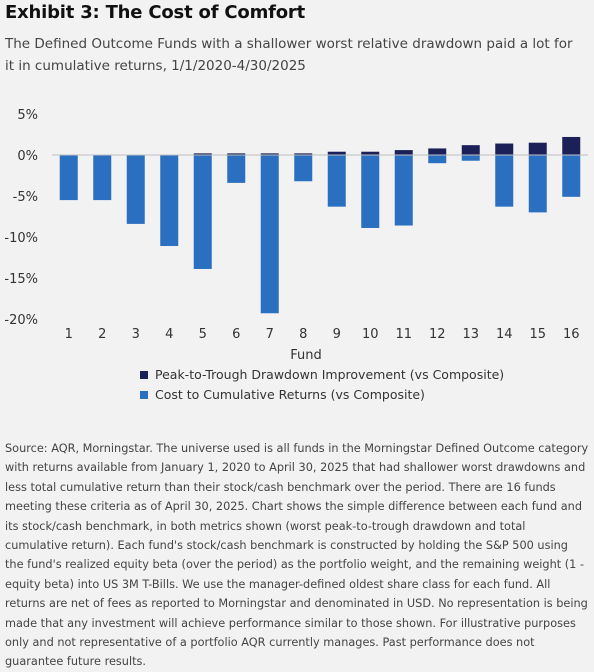 This screenshot has width=594, height=672. What do you see at coordinates (27, 156) in the screenshot?
I see `y-tick-label: 0%` at bounding box center [27, 156].